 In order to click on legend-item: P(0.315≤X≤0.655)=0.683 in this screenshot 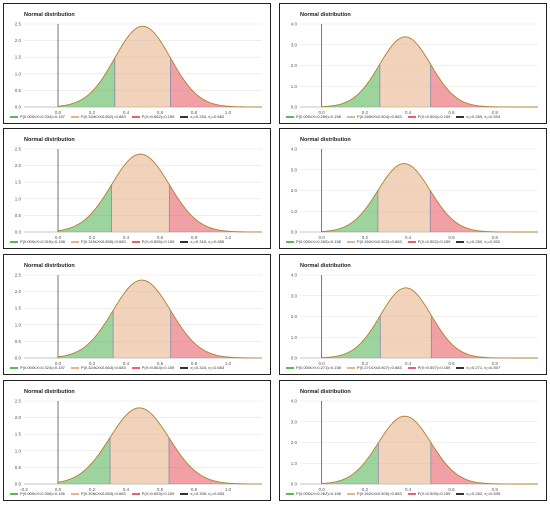, I will do `click(98, 241)`.